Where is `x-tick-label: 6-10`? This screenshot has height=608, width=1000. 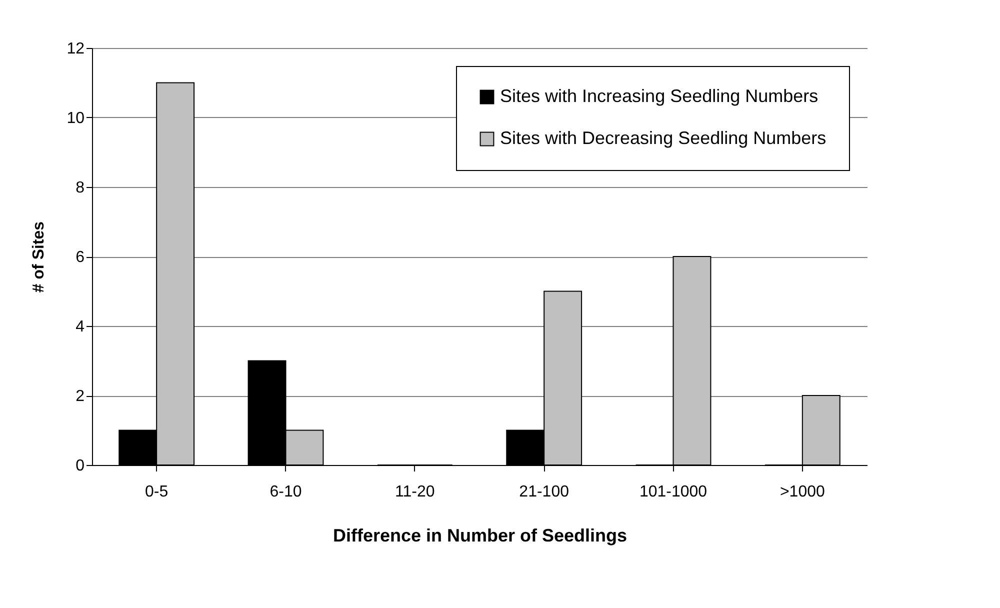 x-tick-label: 6-10 is located at coordinates (286, 492).